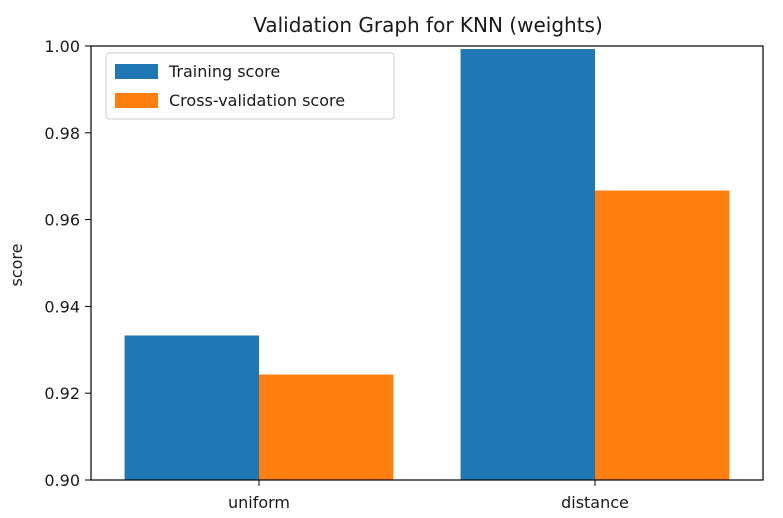 The width and height of the screenshot is (783, 518). What do you see at coordinates (326, 427) in the screenshot?
I see `bar-cross-validation-score-uniform` at bounding box center [326, 427].